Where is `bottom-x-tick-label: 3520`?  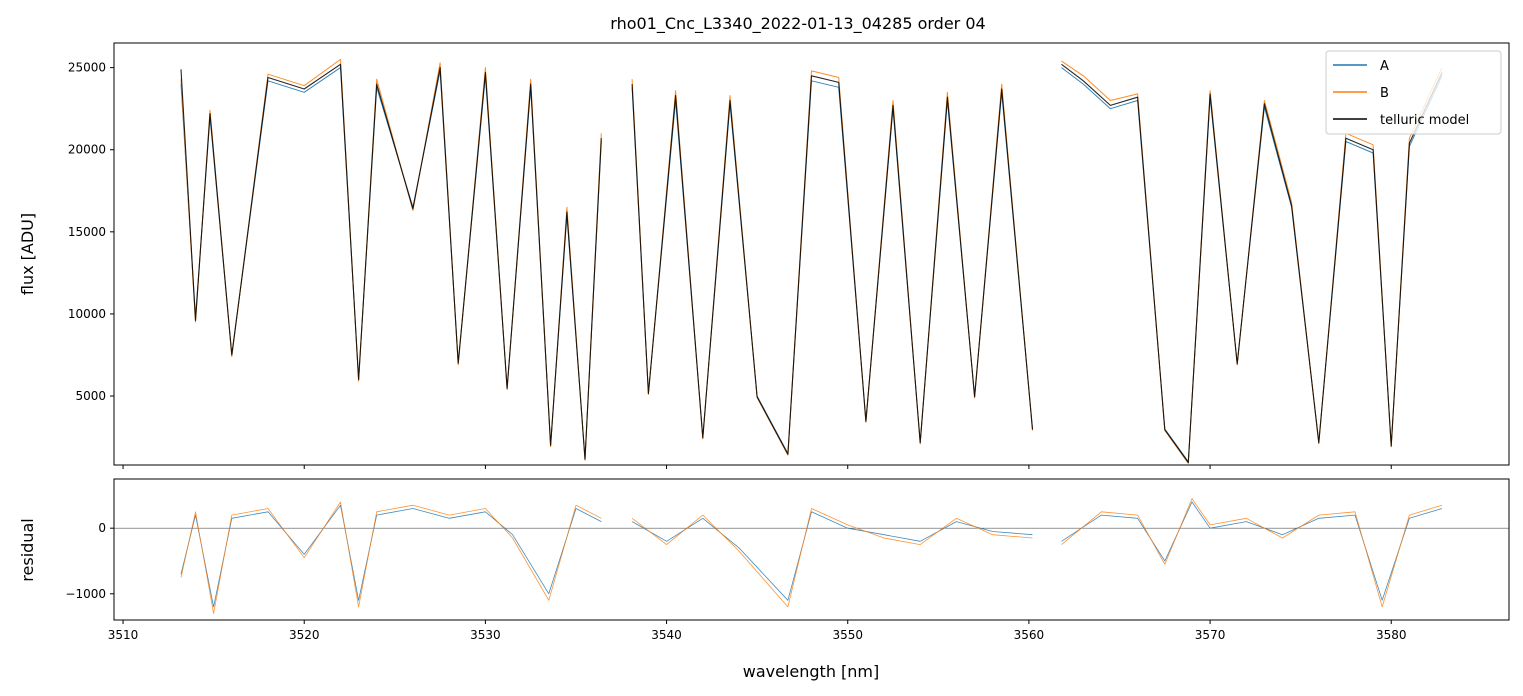 bottom-x-tick-label: 3520 is located at coordinates (304, 635).